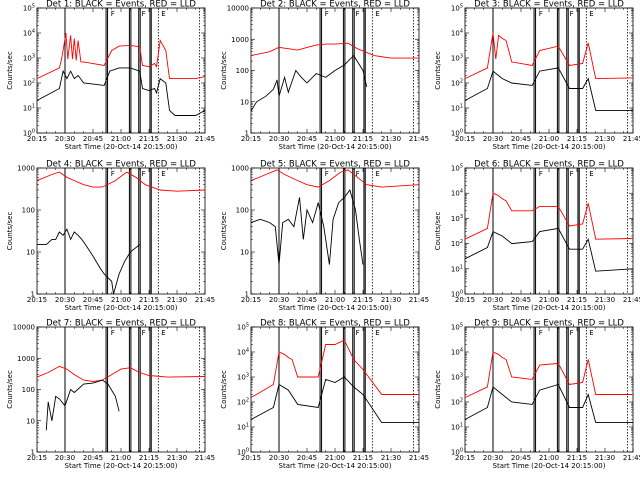 Image resolution: width=640 pixels, height=480 pixels. Describe the element at coordinates (335, 165) in the screenshot. I see `panel-title: Det 5: BLACK = Events, RED = LLD` at that location.